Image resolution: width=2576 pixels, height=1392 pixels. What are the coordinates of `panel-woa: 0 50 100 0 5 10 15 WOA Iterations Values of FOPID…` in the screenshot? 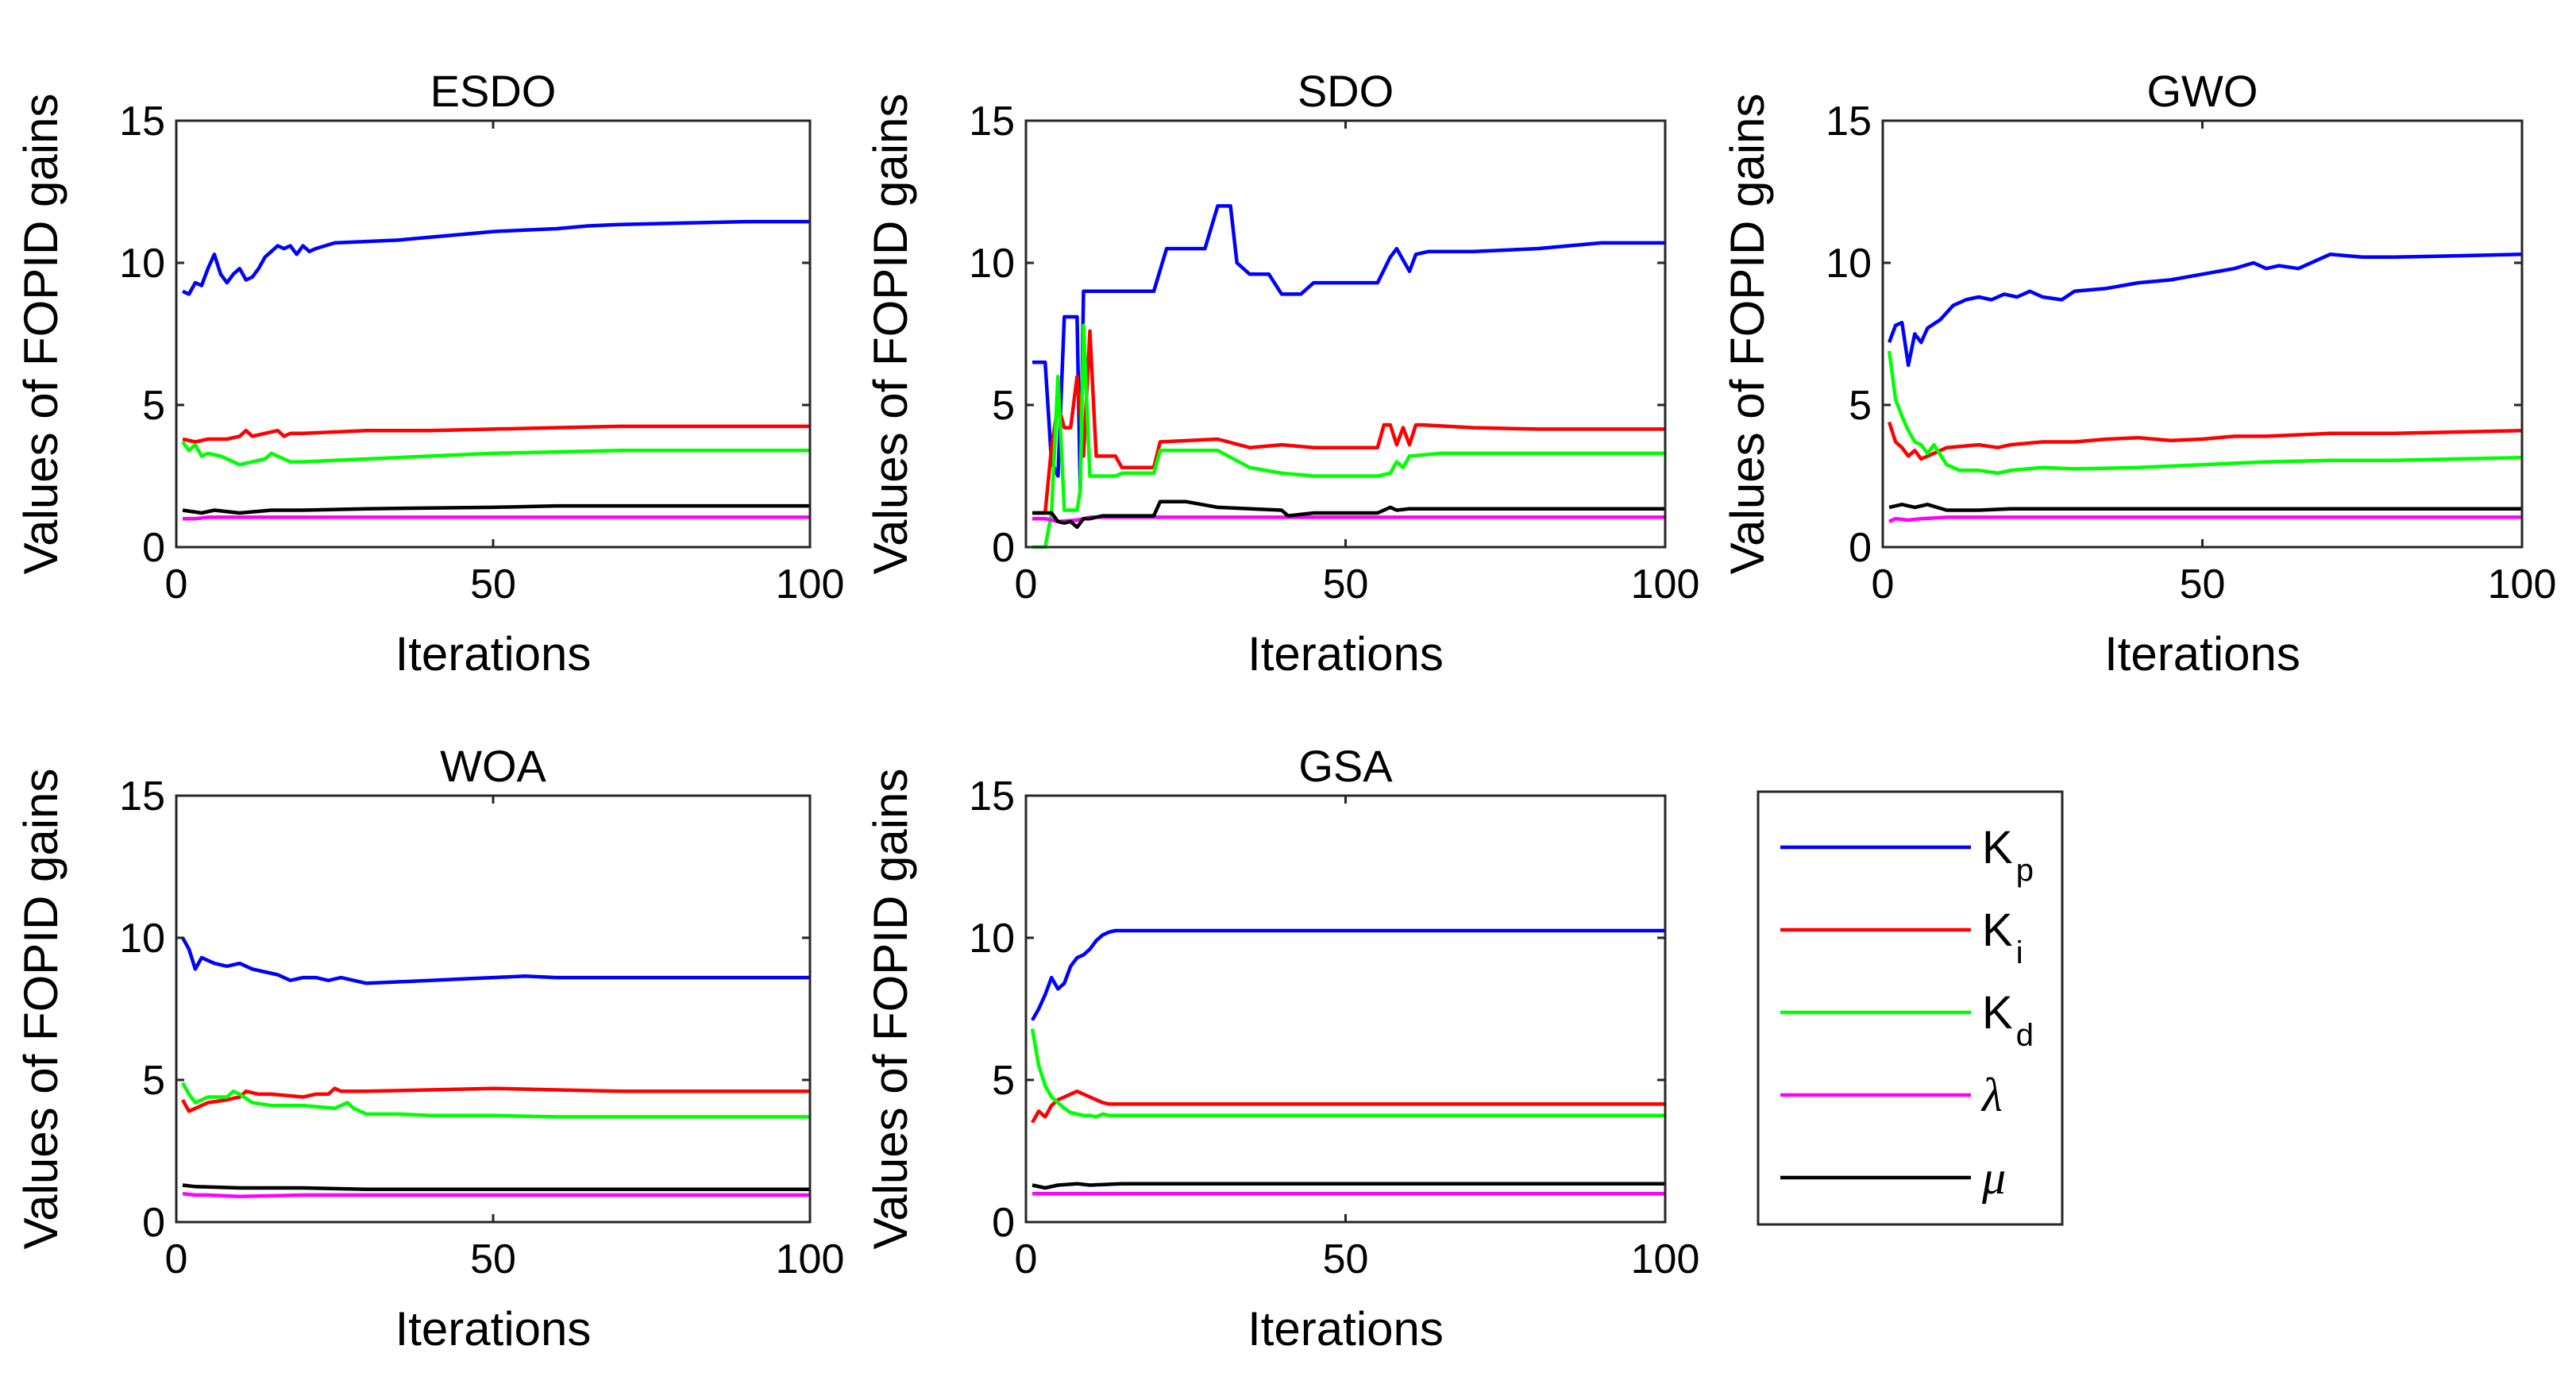 It's located at (429, 1048).